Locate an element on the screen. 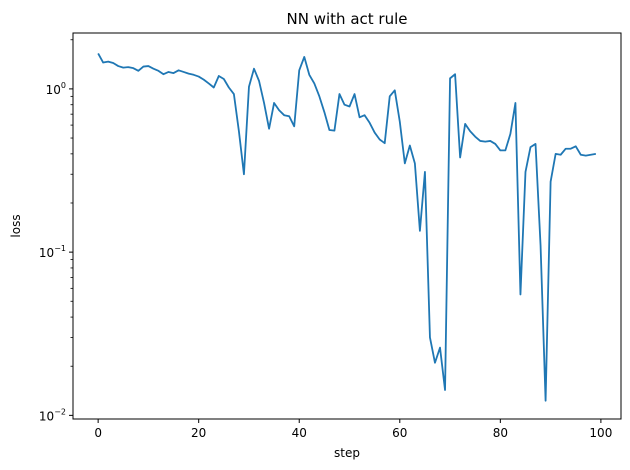 The image size is (630, 470). y-tick-label: 10⁻² is located at coordinates (52, 415).